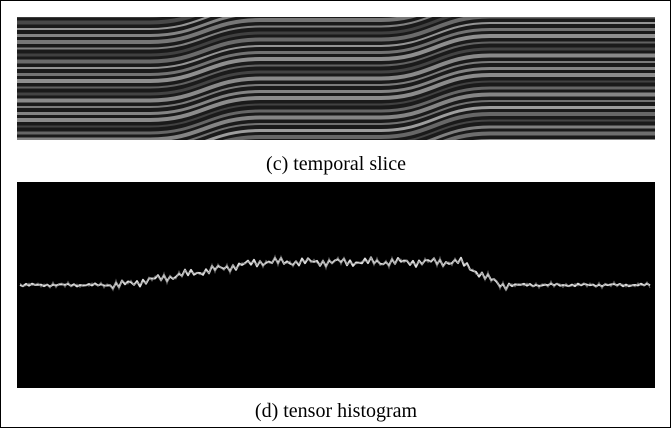 Image resolution: width=671 pixels, height=428 pixels. What do you see at coordinates (336, 411) in the screenshot?
I see `caption: (d) tensor histogram` at bounding box center [336, 411].